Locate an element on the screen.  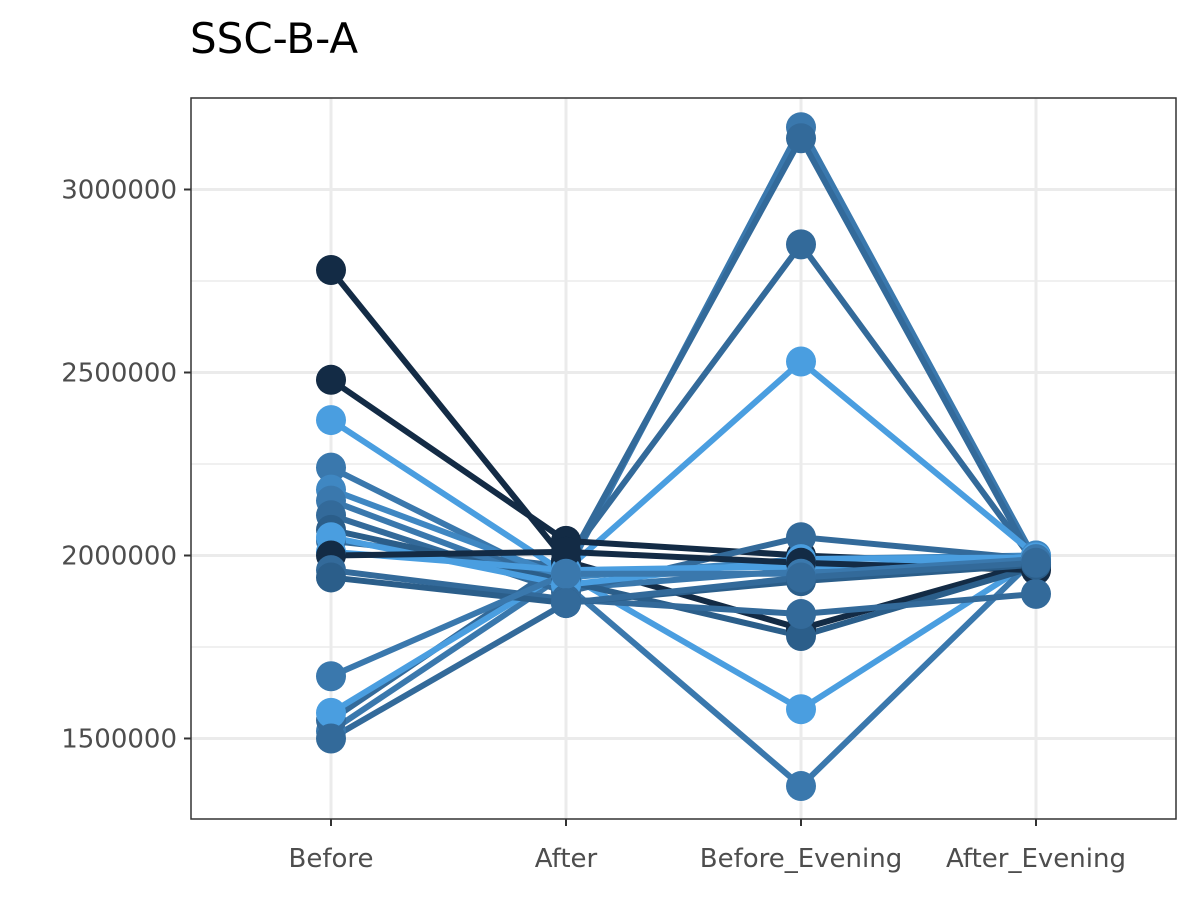
chart-title: SSC-B-A is located at coordinates (274, 38).